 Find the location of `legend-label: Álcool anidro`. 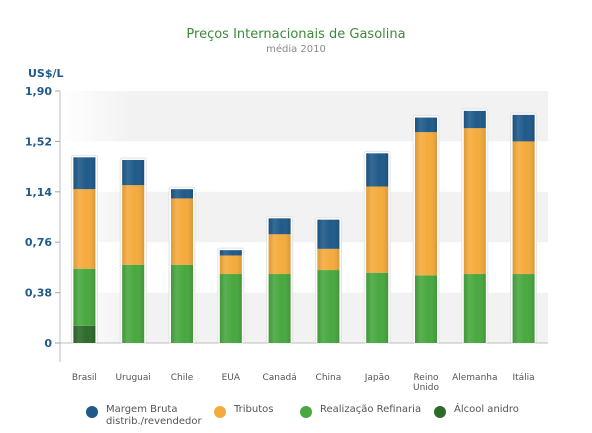

legend-label: Álcool anidro is located at coordinates (486, 410).